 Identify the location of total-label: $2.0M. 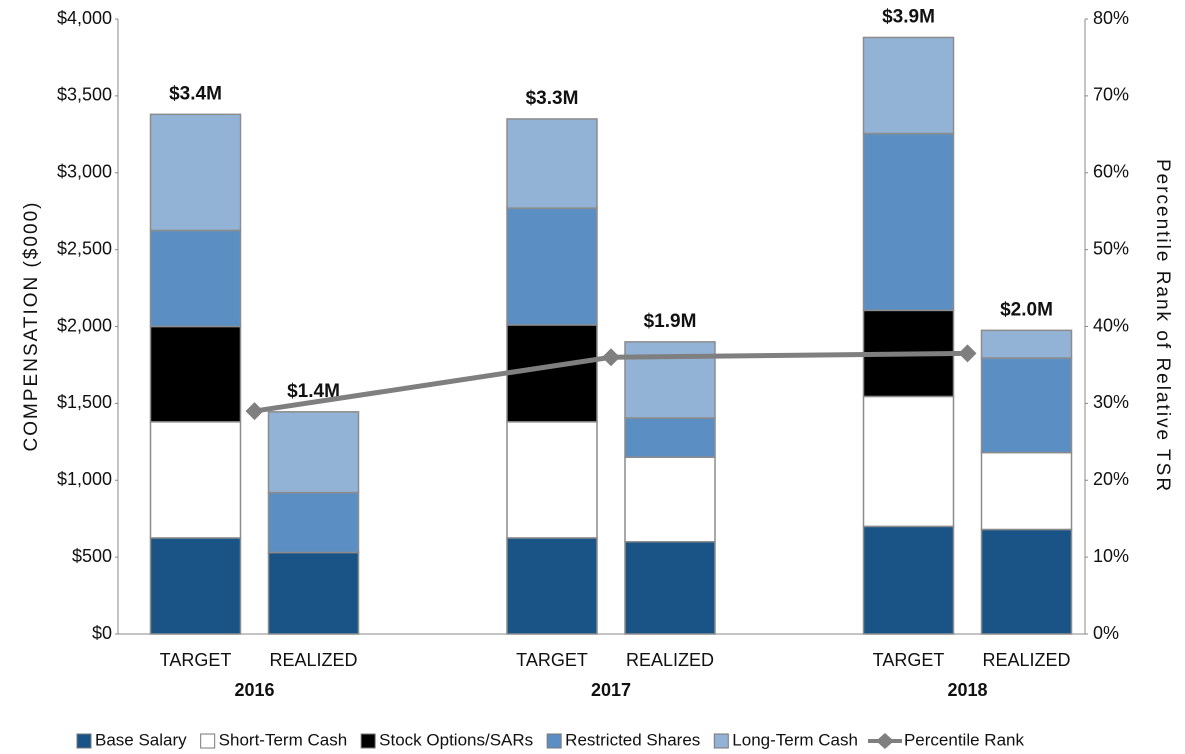
(1026, 309).